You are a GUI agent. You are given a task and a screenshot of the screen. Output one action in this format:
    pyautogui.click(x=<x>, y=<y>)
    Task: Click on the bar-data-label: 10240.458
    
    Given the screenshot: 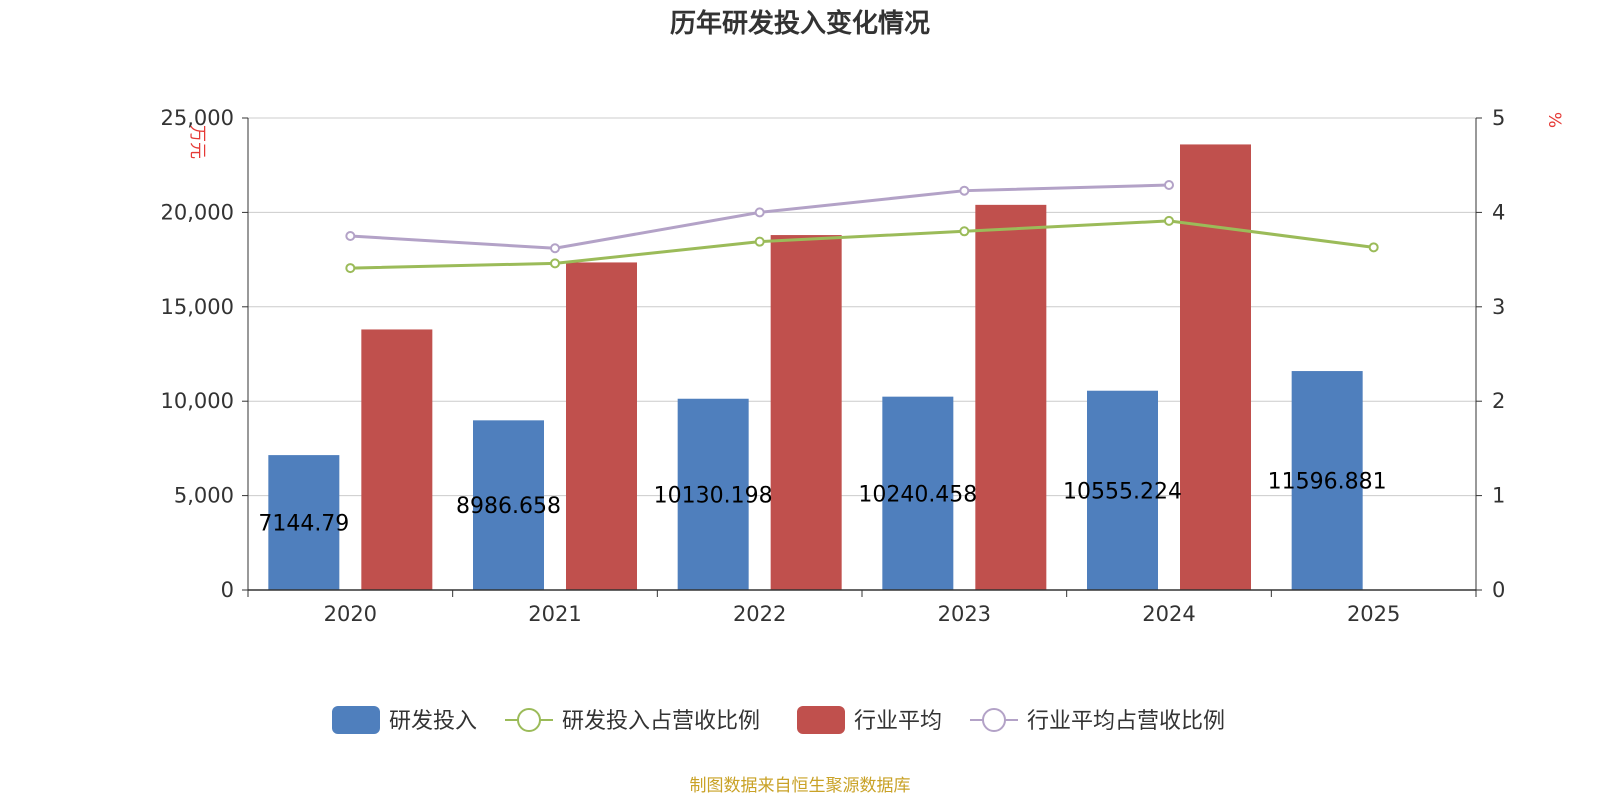 What is the action you would take?
    pyautogui.click(x=917, y=494)
    